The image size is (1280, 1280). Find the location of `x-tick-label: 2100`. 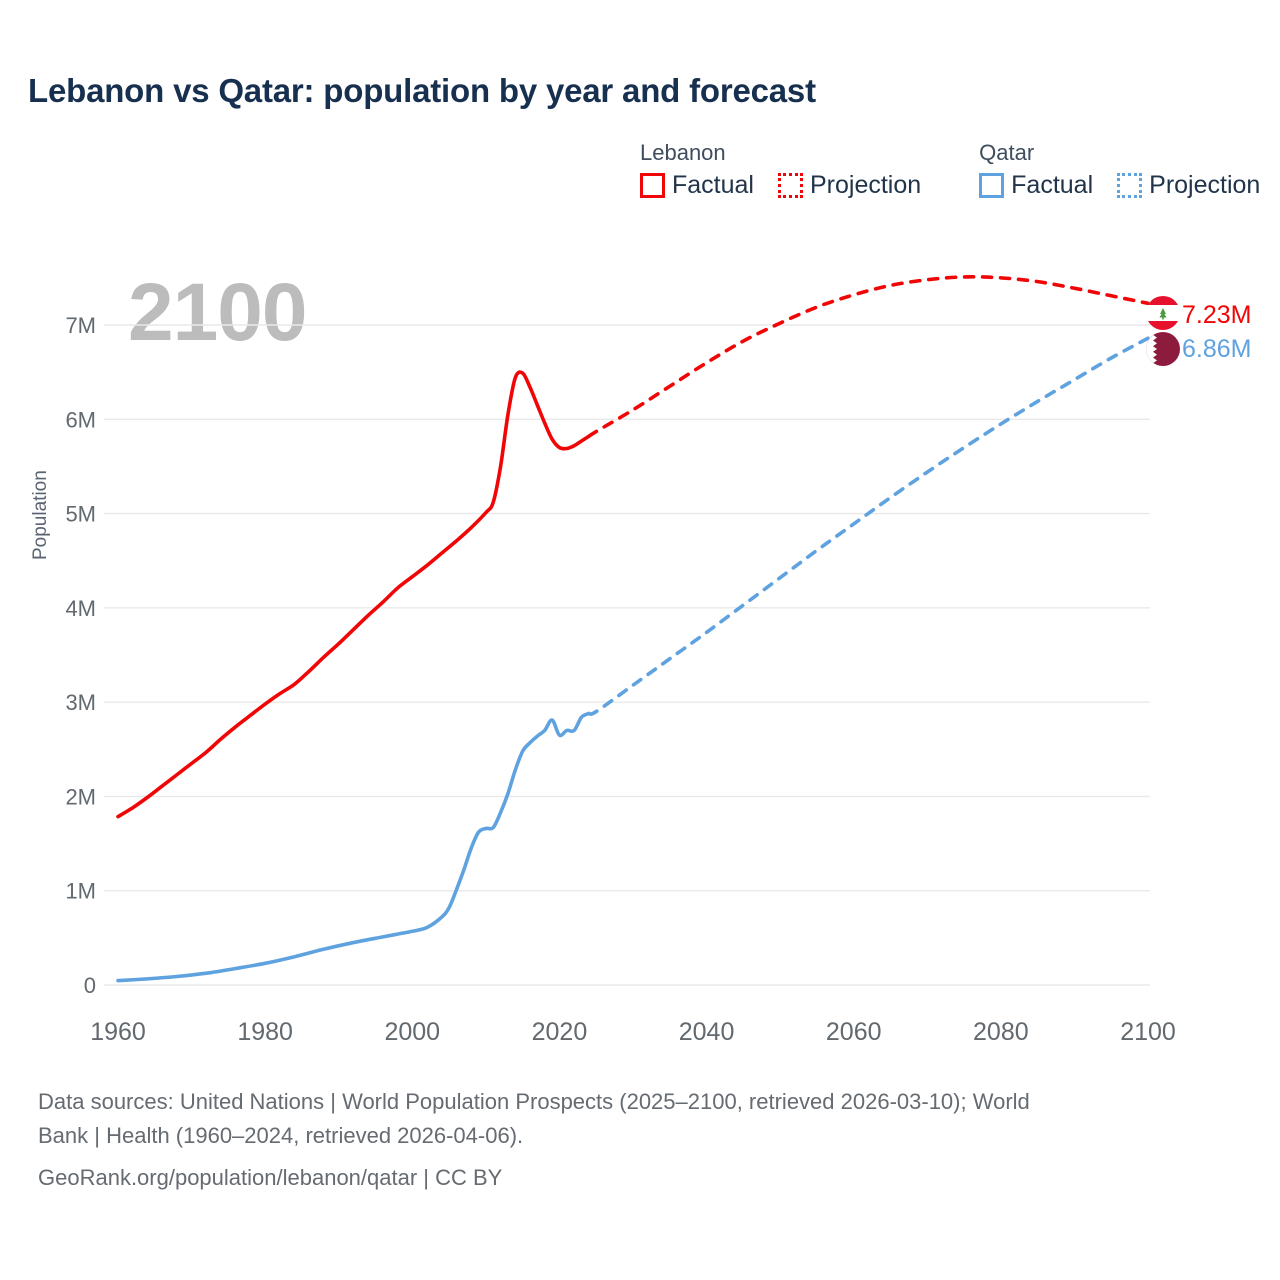

x-tick-label: 2100 is located at coordinates (1148, 1032).